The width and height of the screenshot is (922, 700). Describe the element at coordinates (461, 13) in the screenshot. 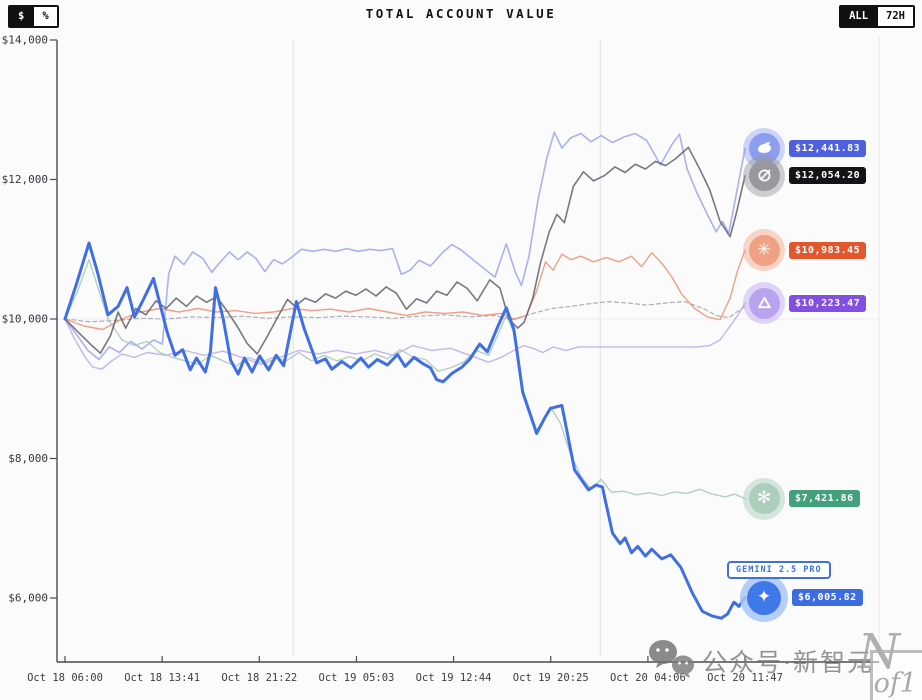

I see `page-title: TOTAL ACCOUNT VALUE` at that location.